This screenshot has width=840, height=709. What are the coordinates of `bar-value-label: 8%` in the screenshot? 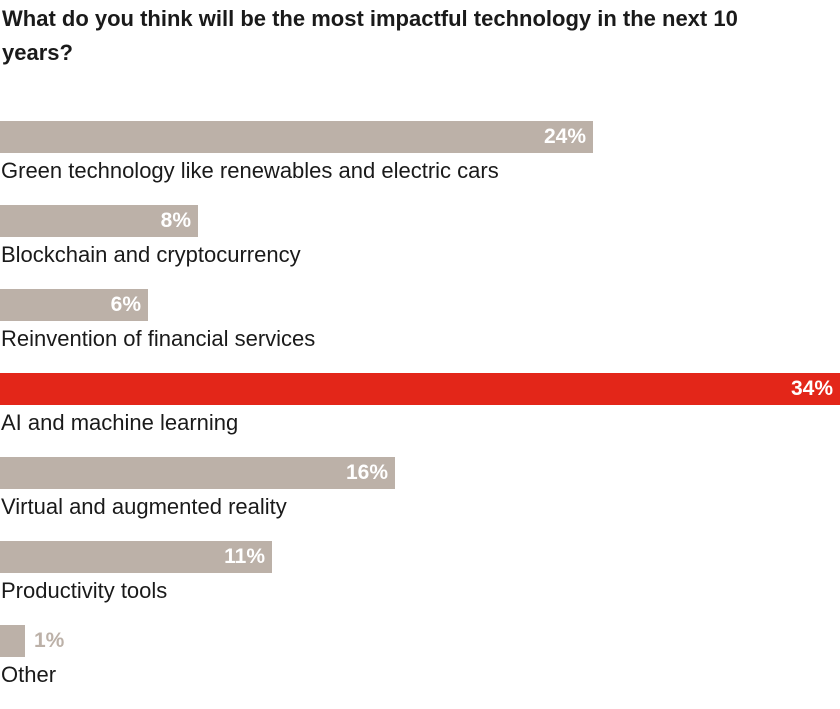 It's located at (175, 220).